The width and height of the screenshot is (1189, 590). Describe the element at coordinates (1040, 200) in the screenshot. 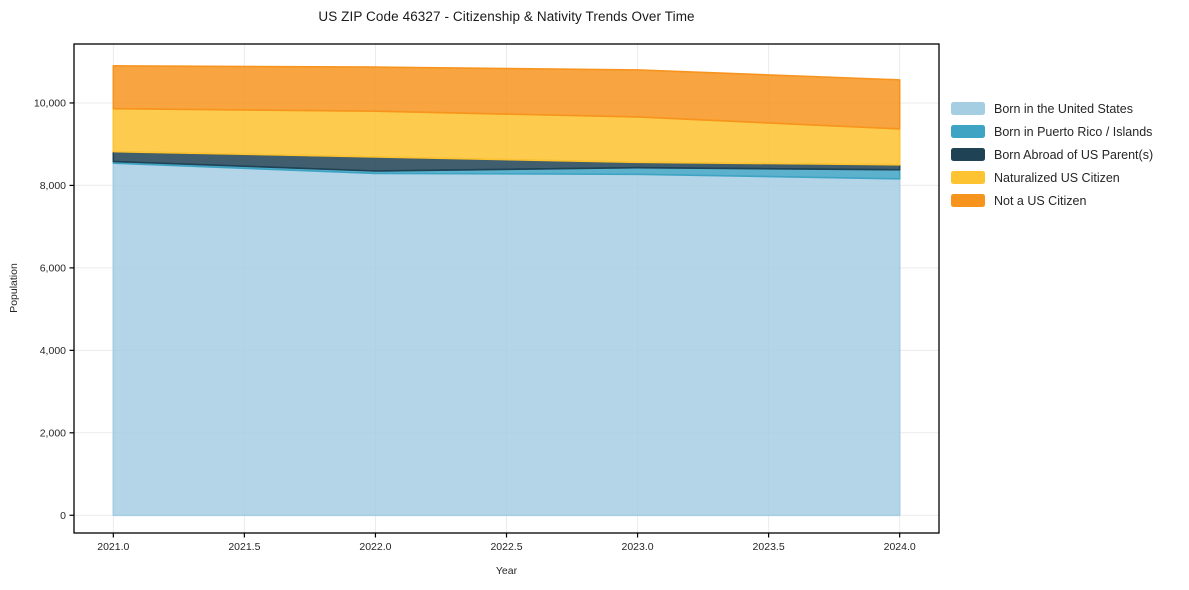

I see `legend-label: Not a US Citizen` at that location.